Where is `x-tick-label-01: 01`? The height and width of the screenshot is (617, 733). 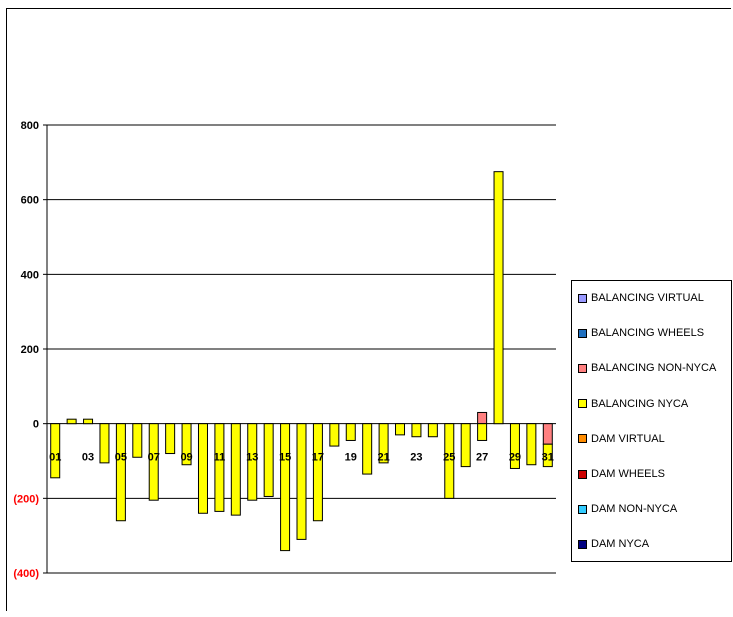
x-tick-label-01: 01 is located at coordinates (55, 458).